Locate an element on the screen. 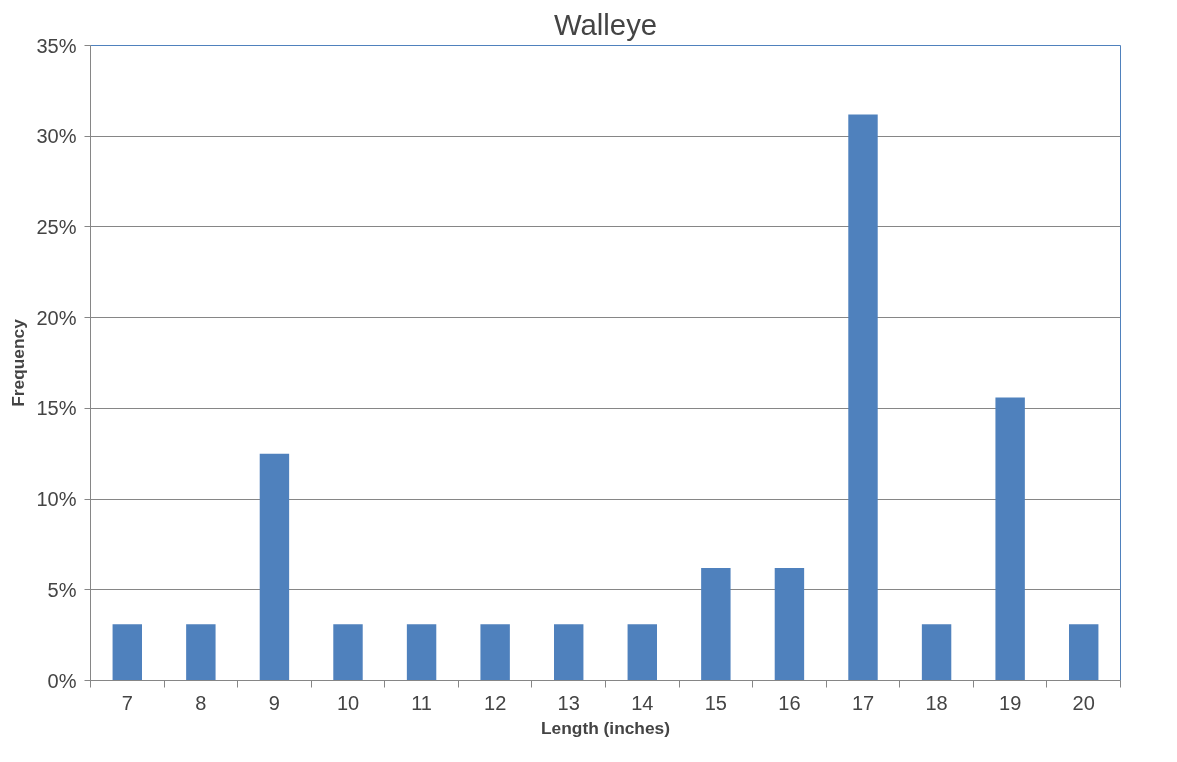  x-tick-label: 12 is located at coordinates (495, 702).